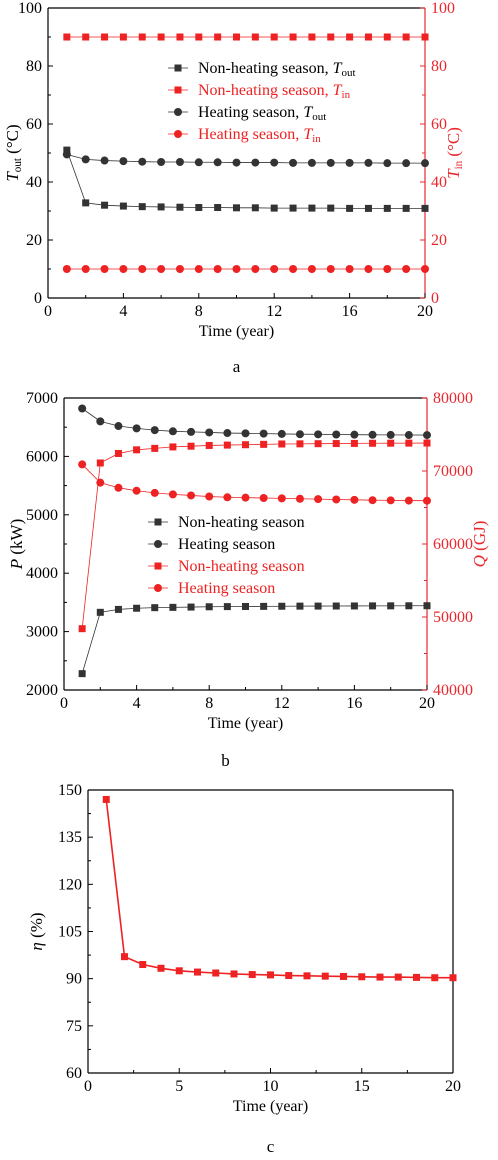 The width and height of the screenshot is (498, 1160). I want to click on legend-marker, so click(158, 544).